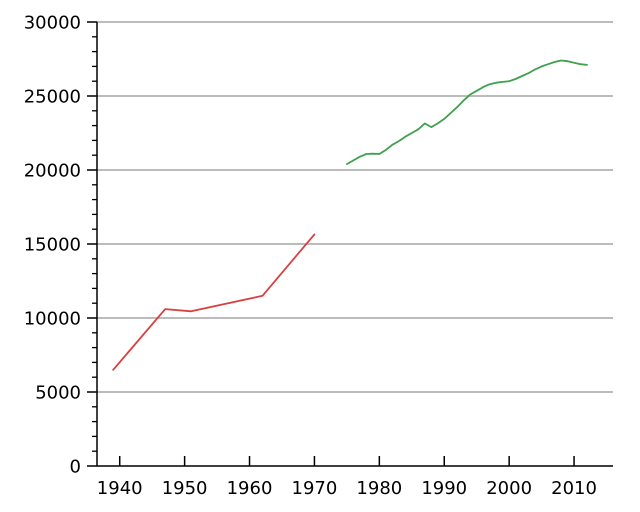  What do you see at coordinates (250, 488) in the screenshot?
I see `x-tick-label-1960: 1960` at bounding box center [250, 488].